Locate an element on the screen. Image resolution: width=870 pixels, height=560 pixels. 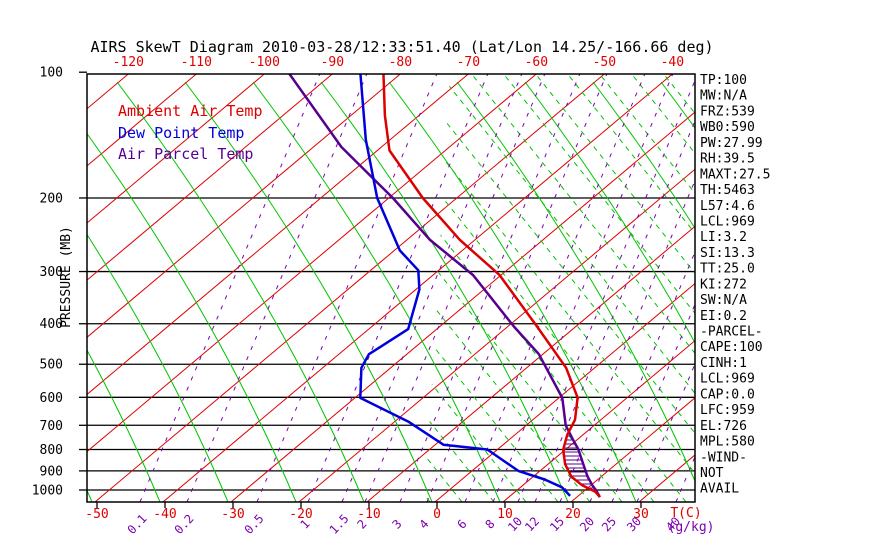
mixing-ratio-label: 8 is located at coordinates (489, 524).